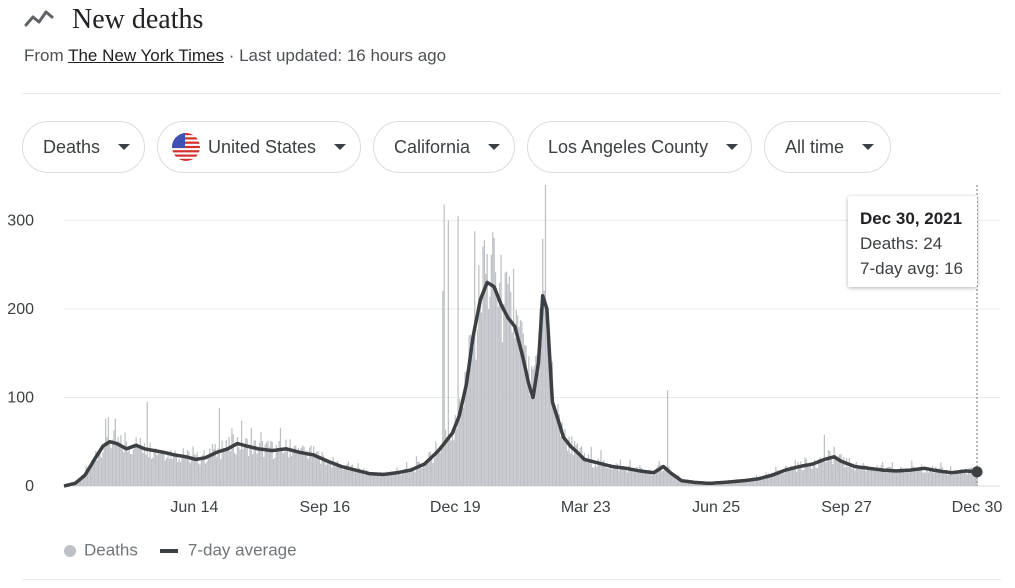 The height and width of the screenshot is (588, 1015). What do you see at coordinates (146, 55) in the screenshot?
I see `source-link: The New York Times` at bounding box center [146, 55].